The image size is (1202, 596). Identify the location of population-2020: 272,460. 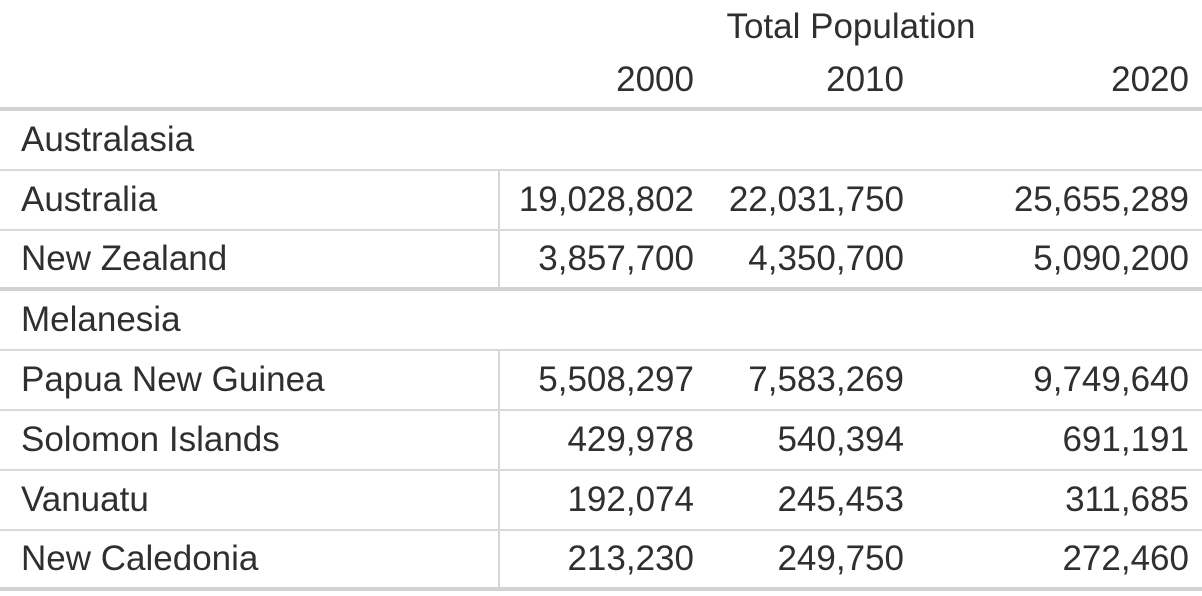
(1125, 558).